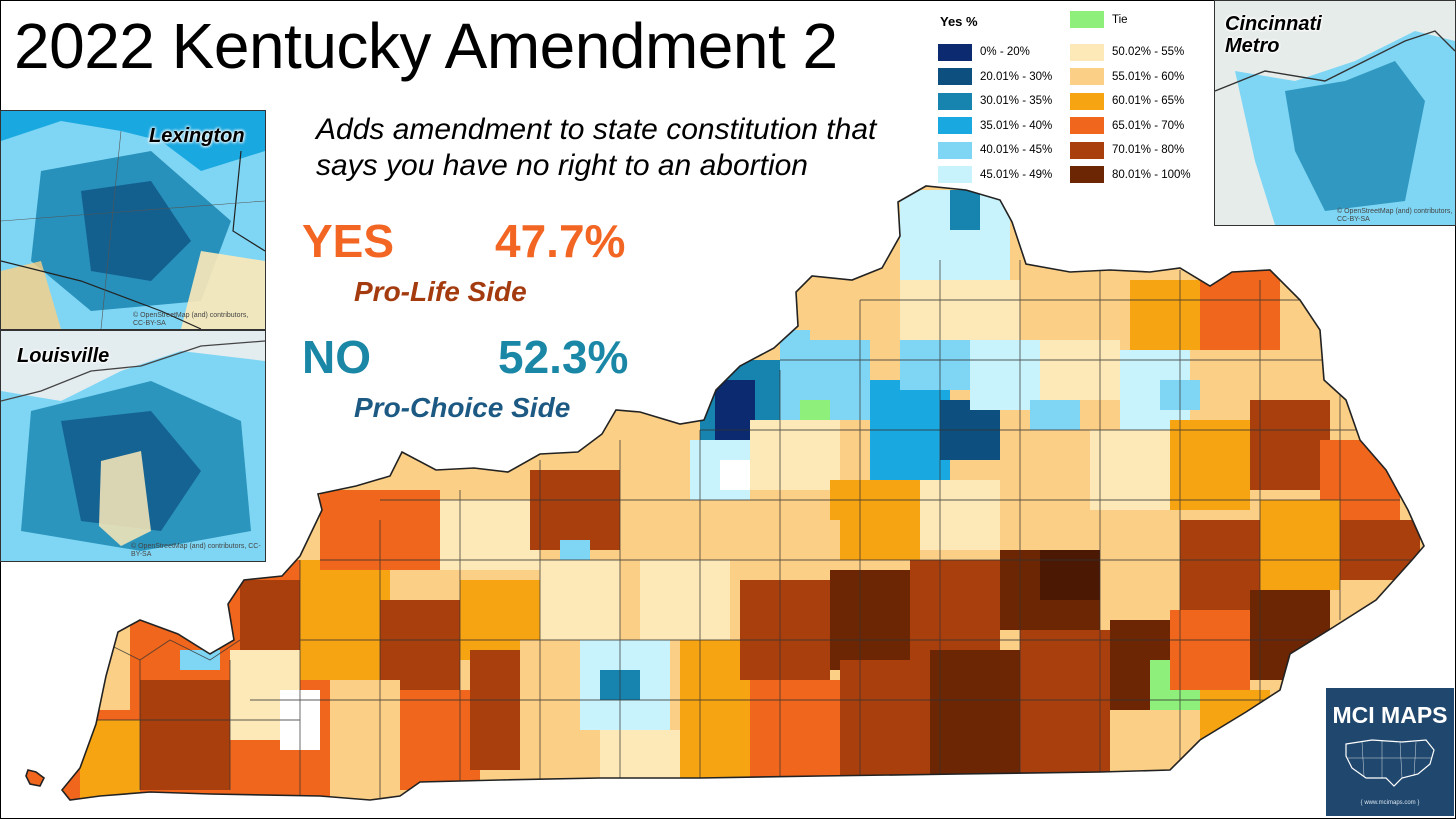 This screenshot has height=819, width=1456. Describe the element at coordinates (1120, 19) in the screenshot. I see `legend-tie-label: Tie` at that location.